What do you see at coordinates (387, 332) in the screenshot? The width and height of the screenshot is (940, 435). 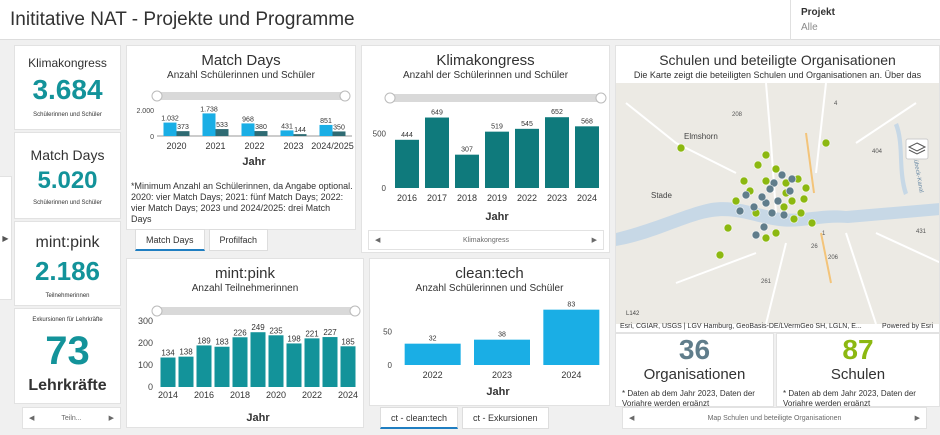 I see `y-tick-label: 50` at bounding box center [387, 332].